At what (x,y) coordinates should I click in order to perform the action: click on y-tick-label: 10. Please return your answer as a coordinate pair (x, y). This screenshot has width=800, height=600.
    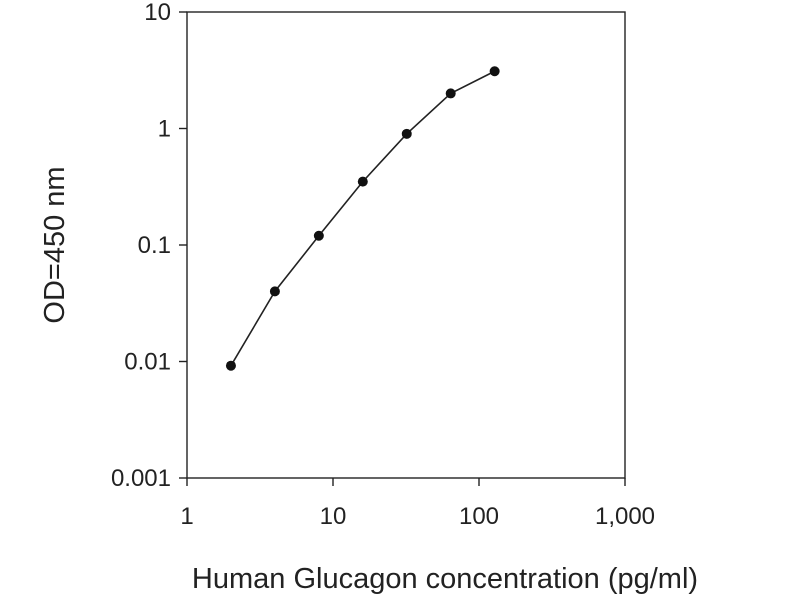
    Looking at the image, I should click on (157, 13).